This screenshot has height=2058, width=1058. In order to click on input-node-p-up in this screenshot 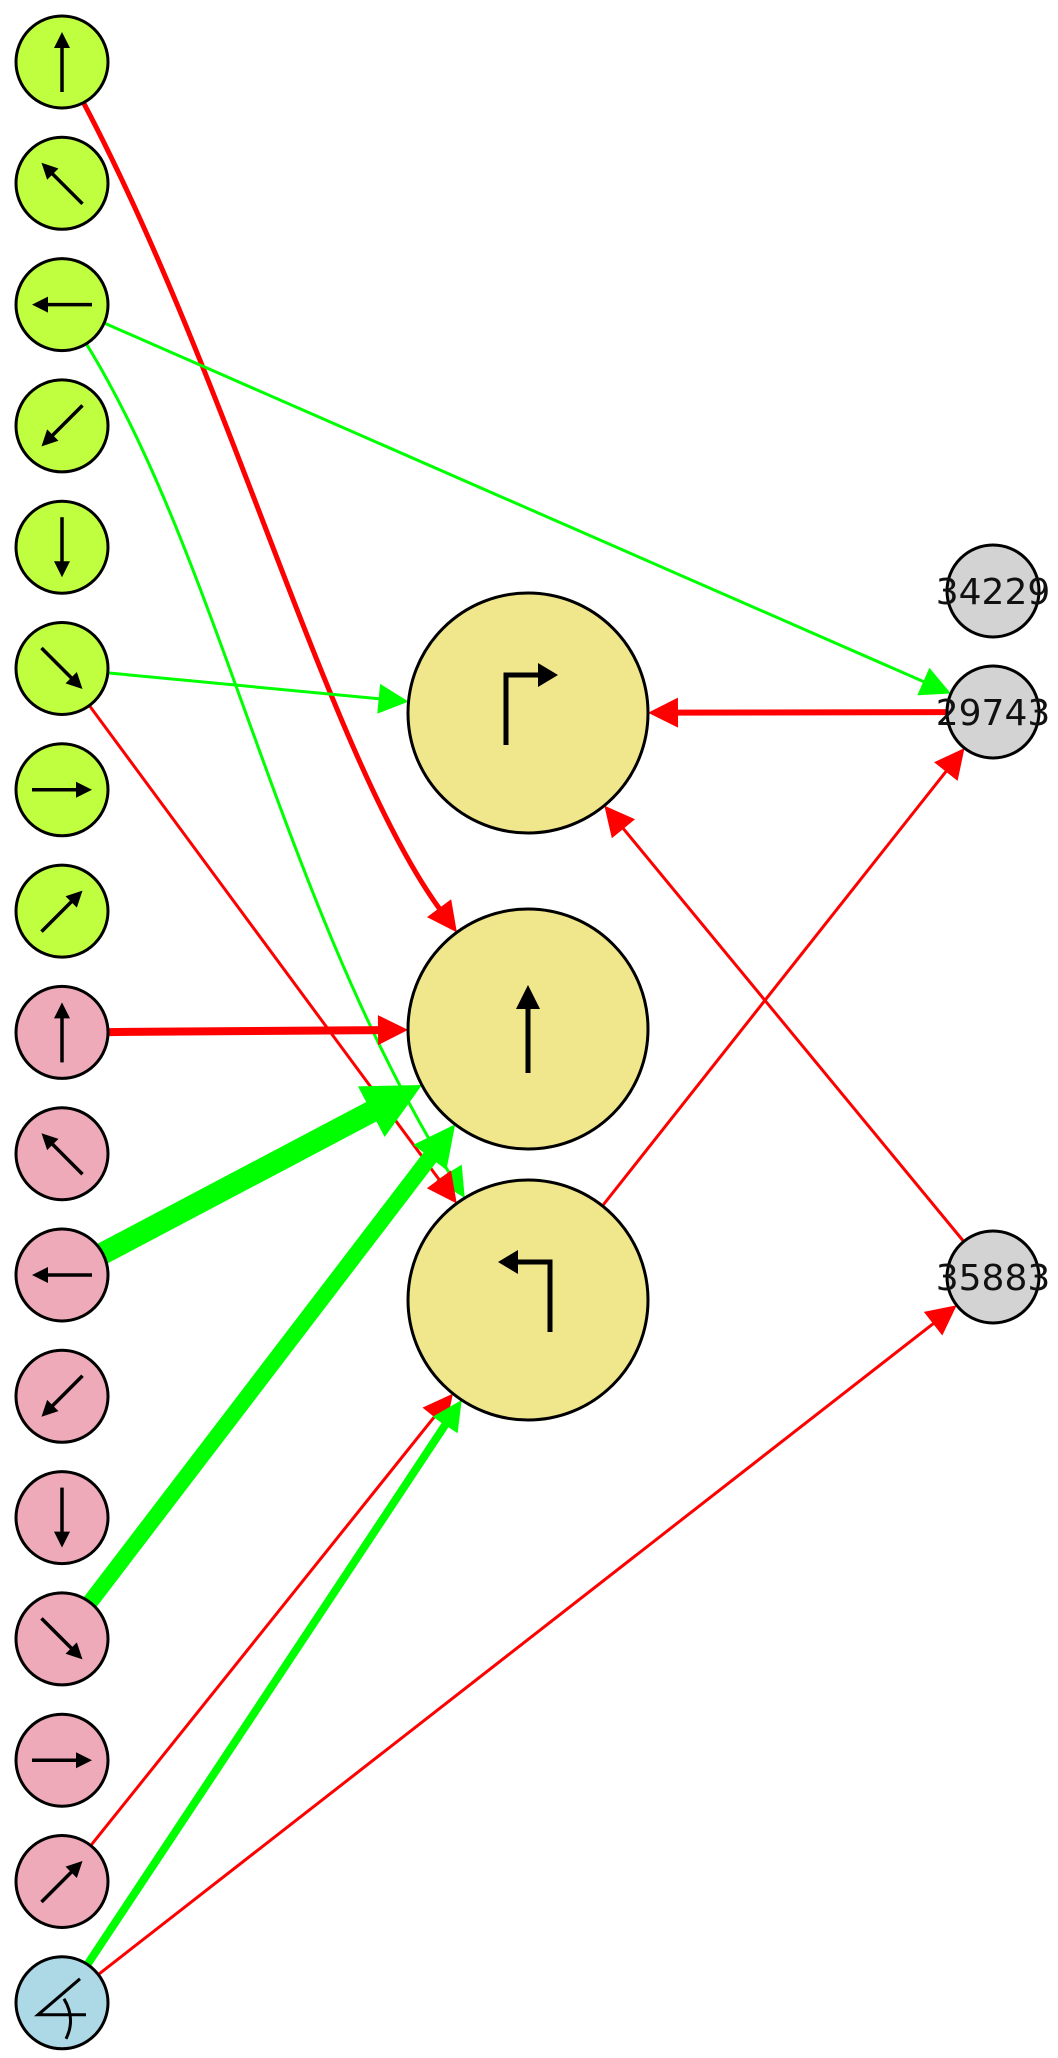, I will do `click(62, 1032)`.